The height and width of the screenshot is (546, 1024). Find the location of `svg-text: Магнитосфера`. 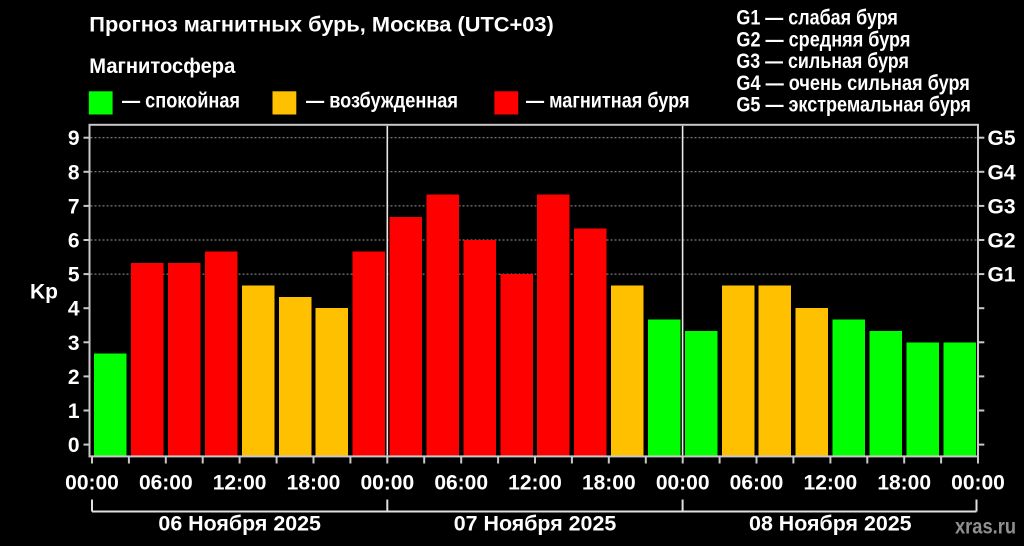

svg-text: Магнитосфера is located at coordinates (162, 66).